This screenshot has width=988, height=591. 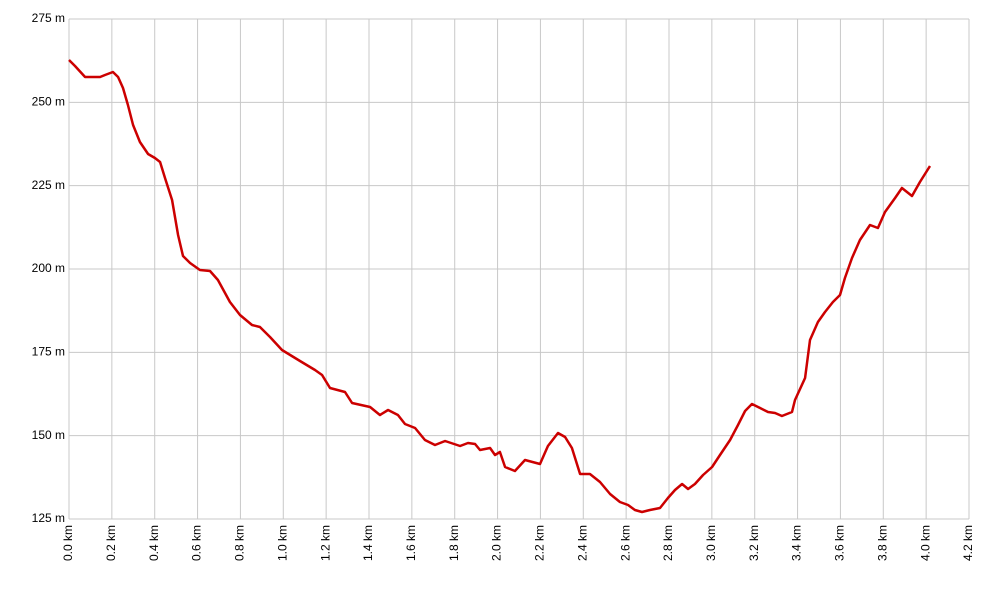 What do you see at coordinates (48, 102) in the screenshot?
I see `y-tick-label: 250 m` at bounding box center [48, 102].